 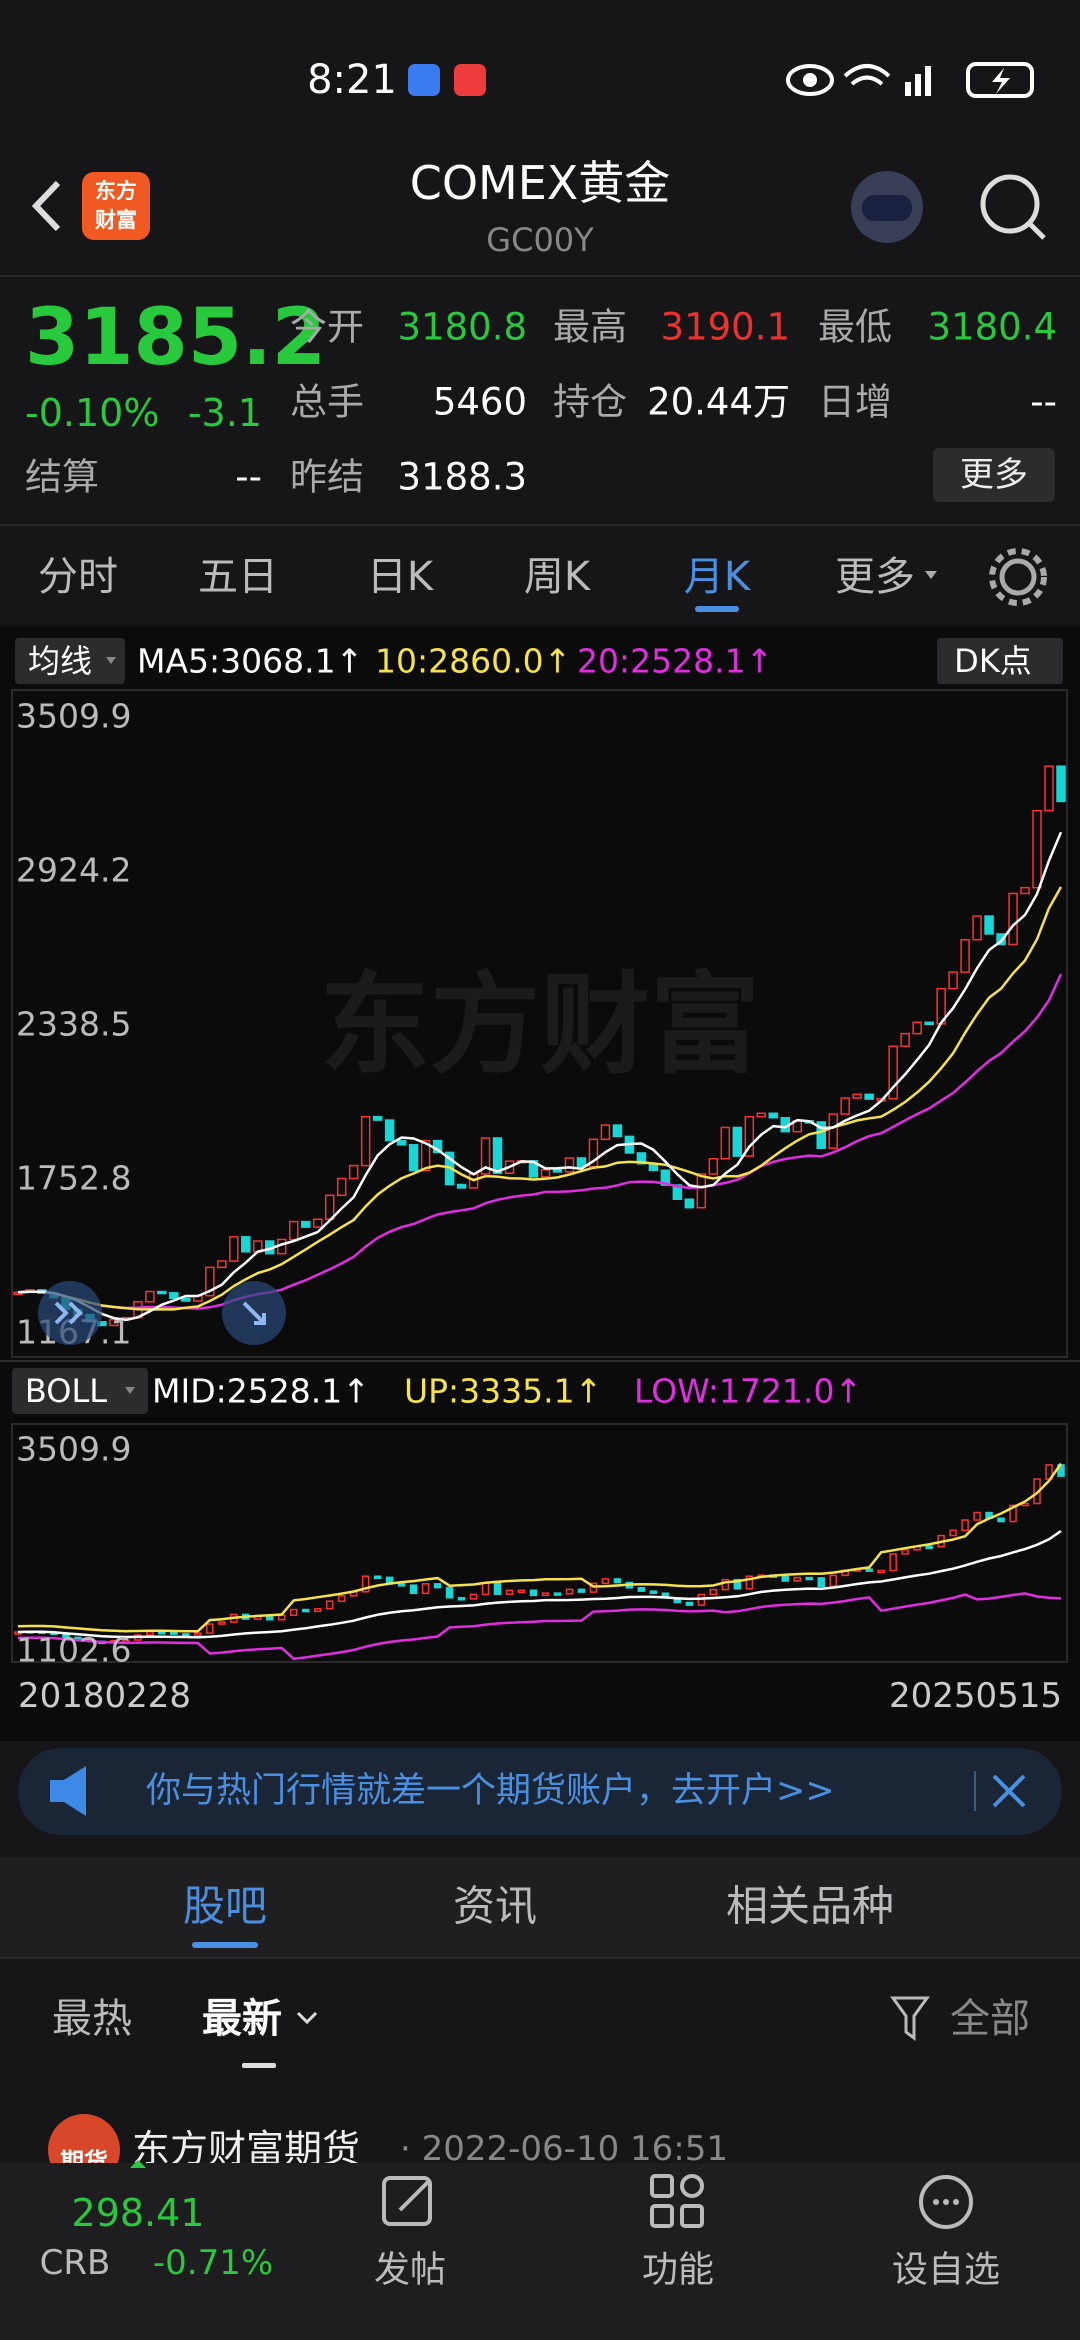 What do you see at coordinates (225, 1906) in the screenshot?
I see `section-tab: 股吧` at bounding box center [225, 1906].